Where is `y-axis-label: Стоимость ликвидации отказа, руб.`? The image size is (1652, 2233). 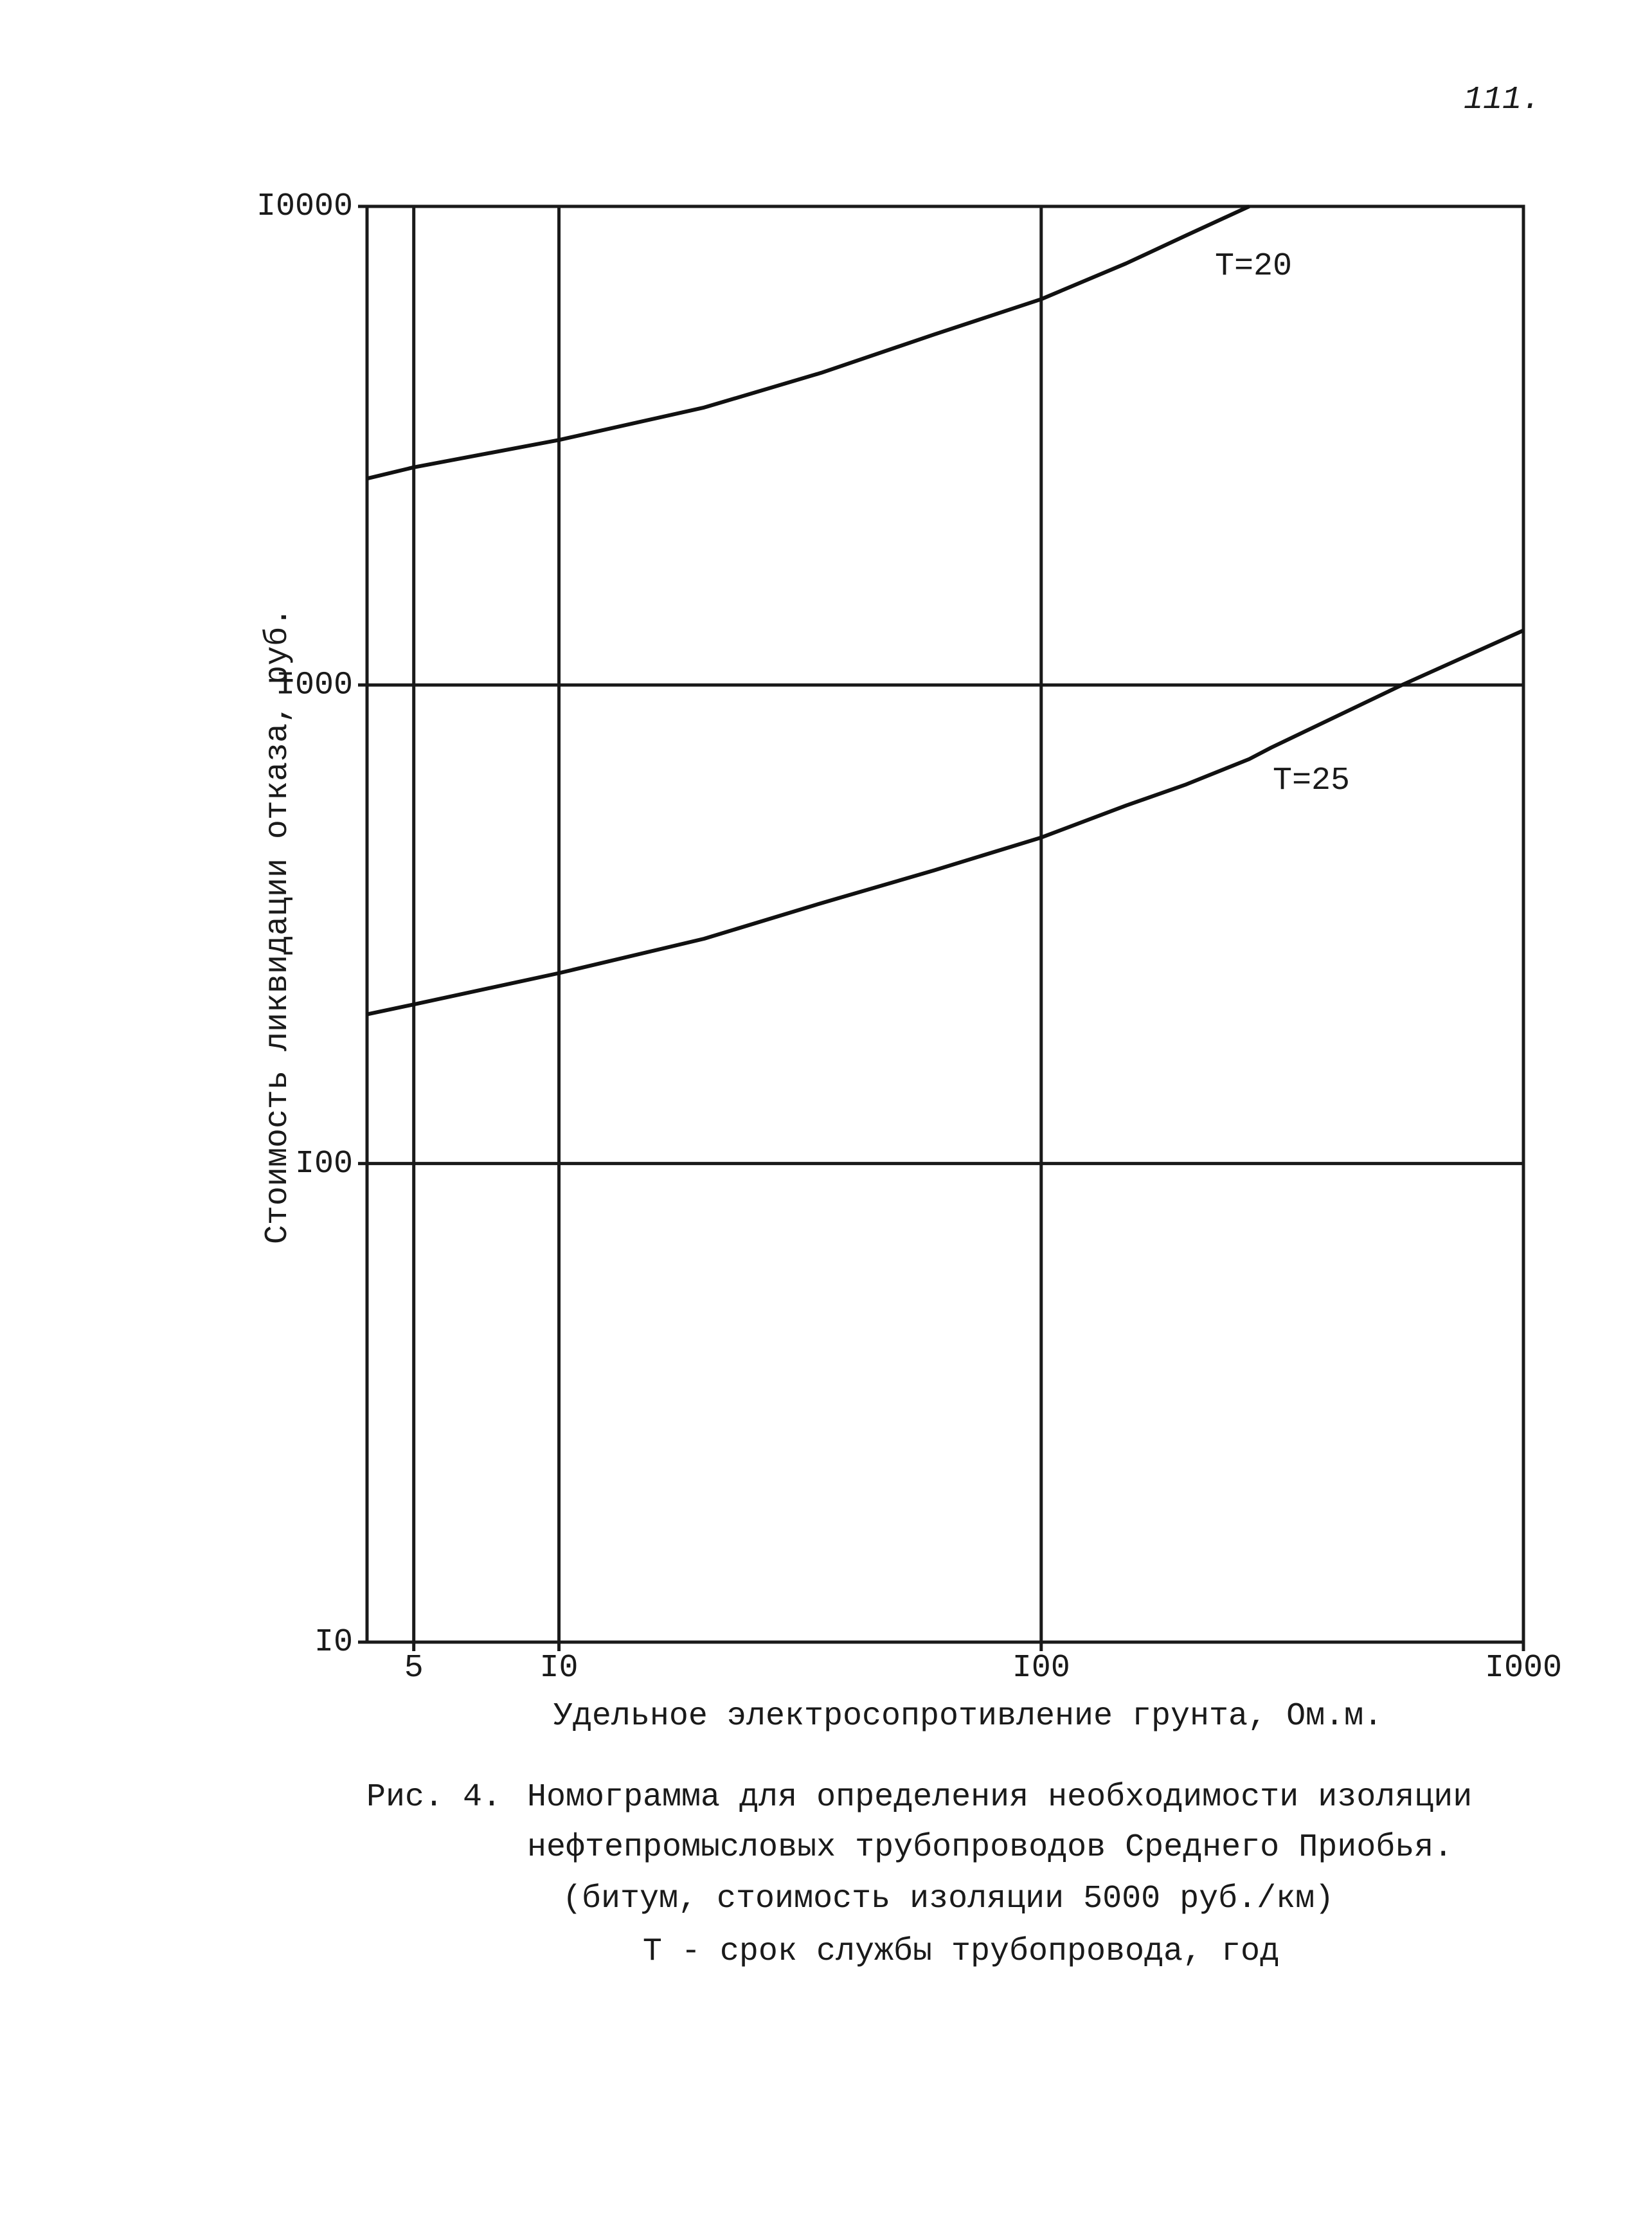
y-axis-label: Стоимость ликвидации отказа, руб. is located at coordinates (278, 926).